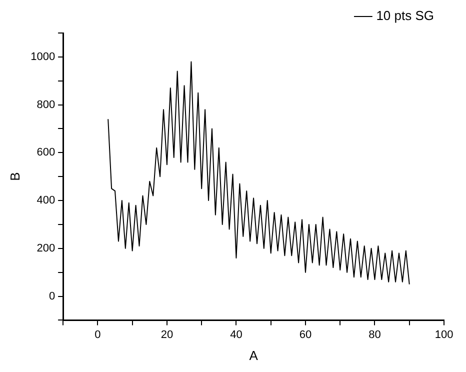 The width and height of the screenshot is (466, 372). I want to click on x-tick-label: 0, so click(97, 334).